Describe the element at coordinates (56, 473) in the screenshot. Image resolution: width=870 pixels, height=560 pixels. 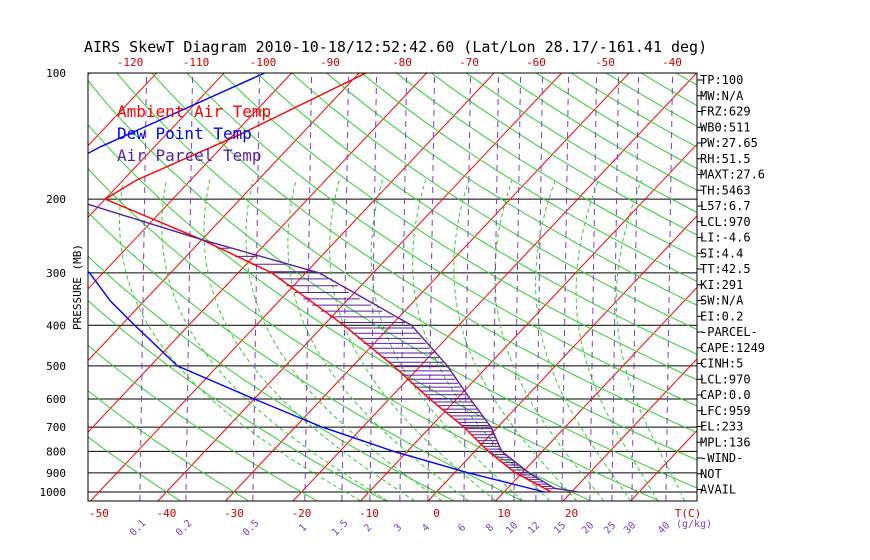
I see `pressure-tick-label: 900` at that location.